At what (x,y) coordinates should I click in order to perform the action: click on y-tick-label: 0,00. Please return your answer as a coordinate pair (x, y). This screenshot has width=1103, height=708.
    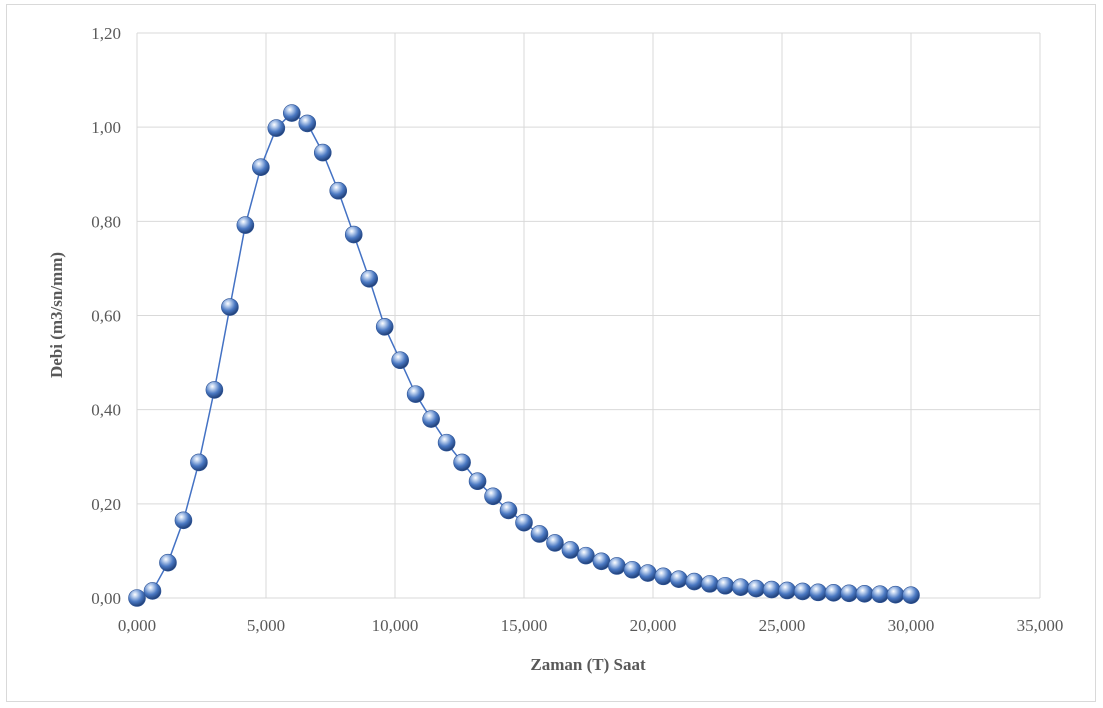
    Looking at the image, I should click on (106, 598).